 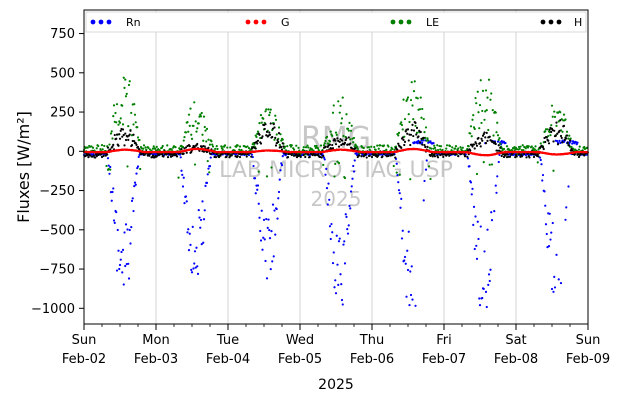 What do you see at coordinates (23, 167) in the screenshot?
I see `y-axis-label: Fluxes [W/m²]` at bounding box center [23, 167].